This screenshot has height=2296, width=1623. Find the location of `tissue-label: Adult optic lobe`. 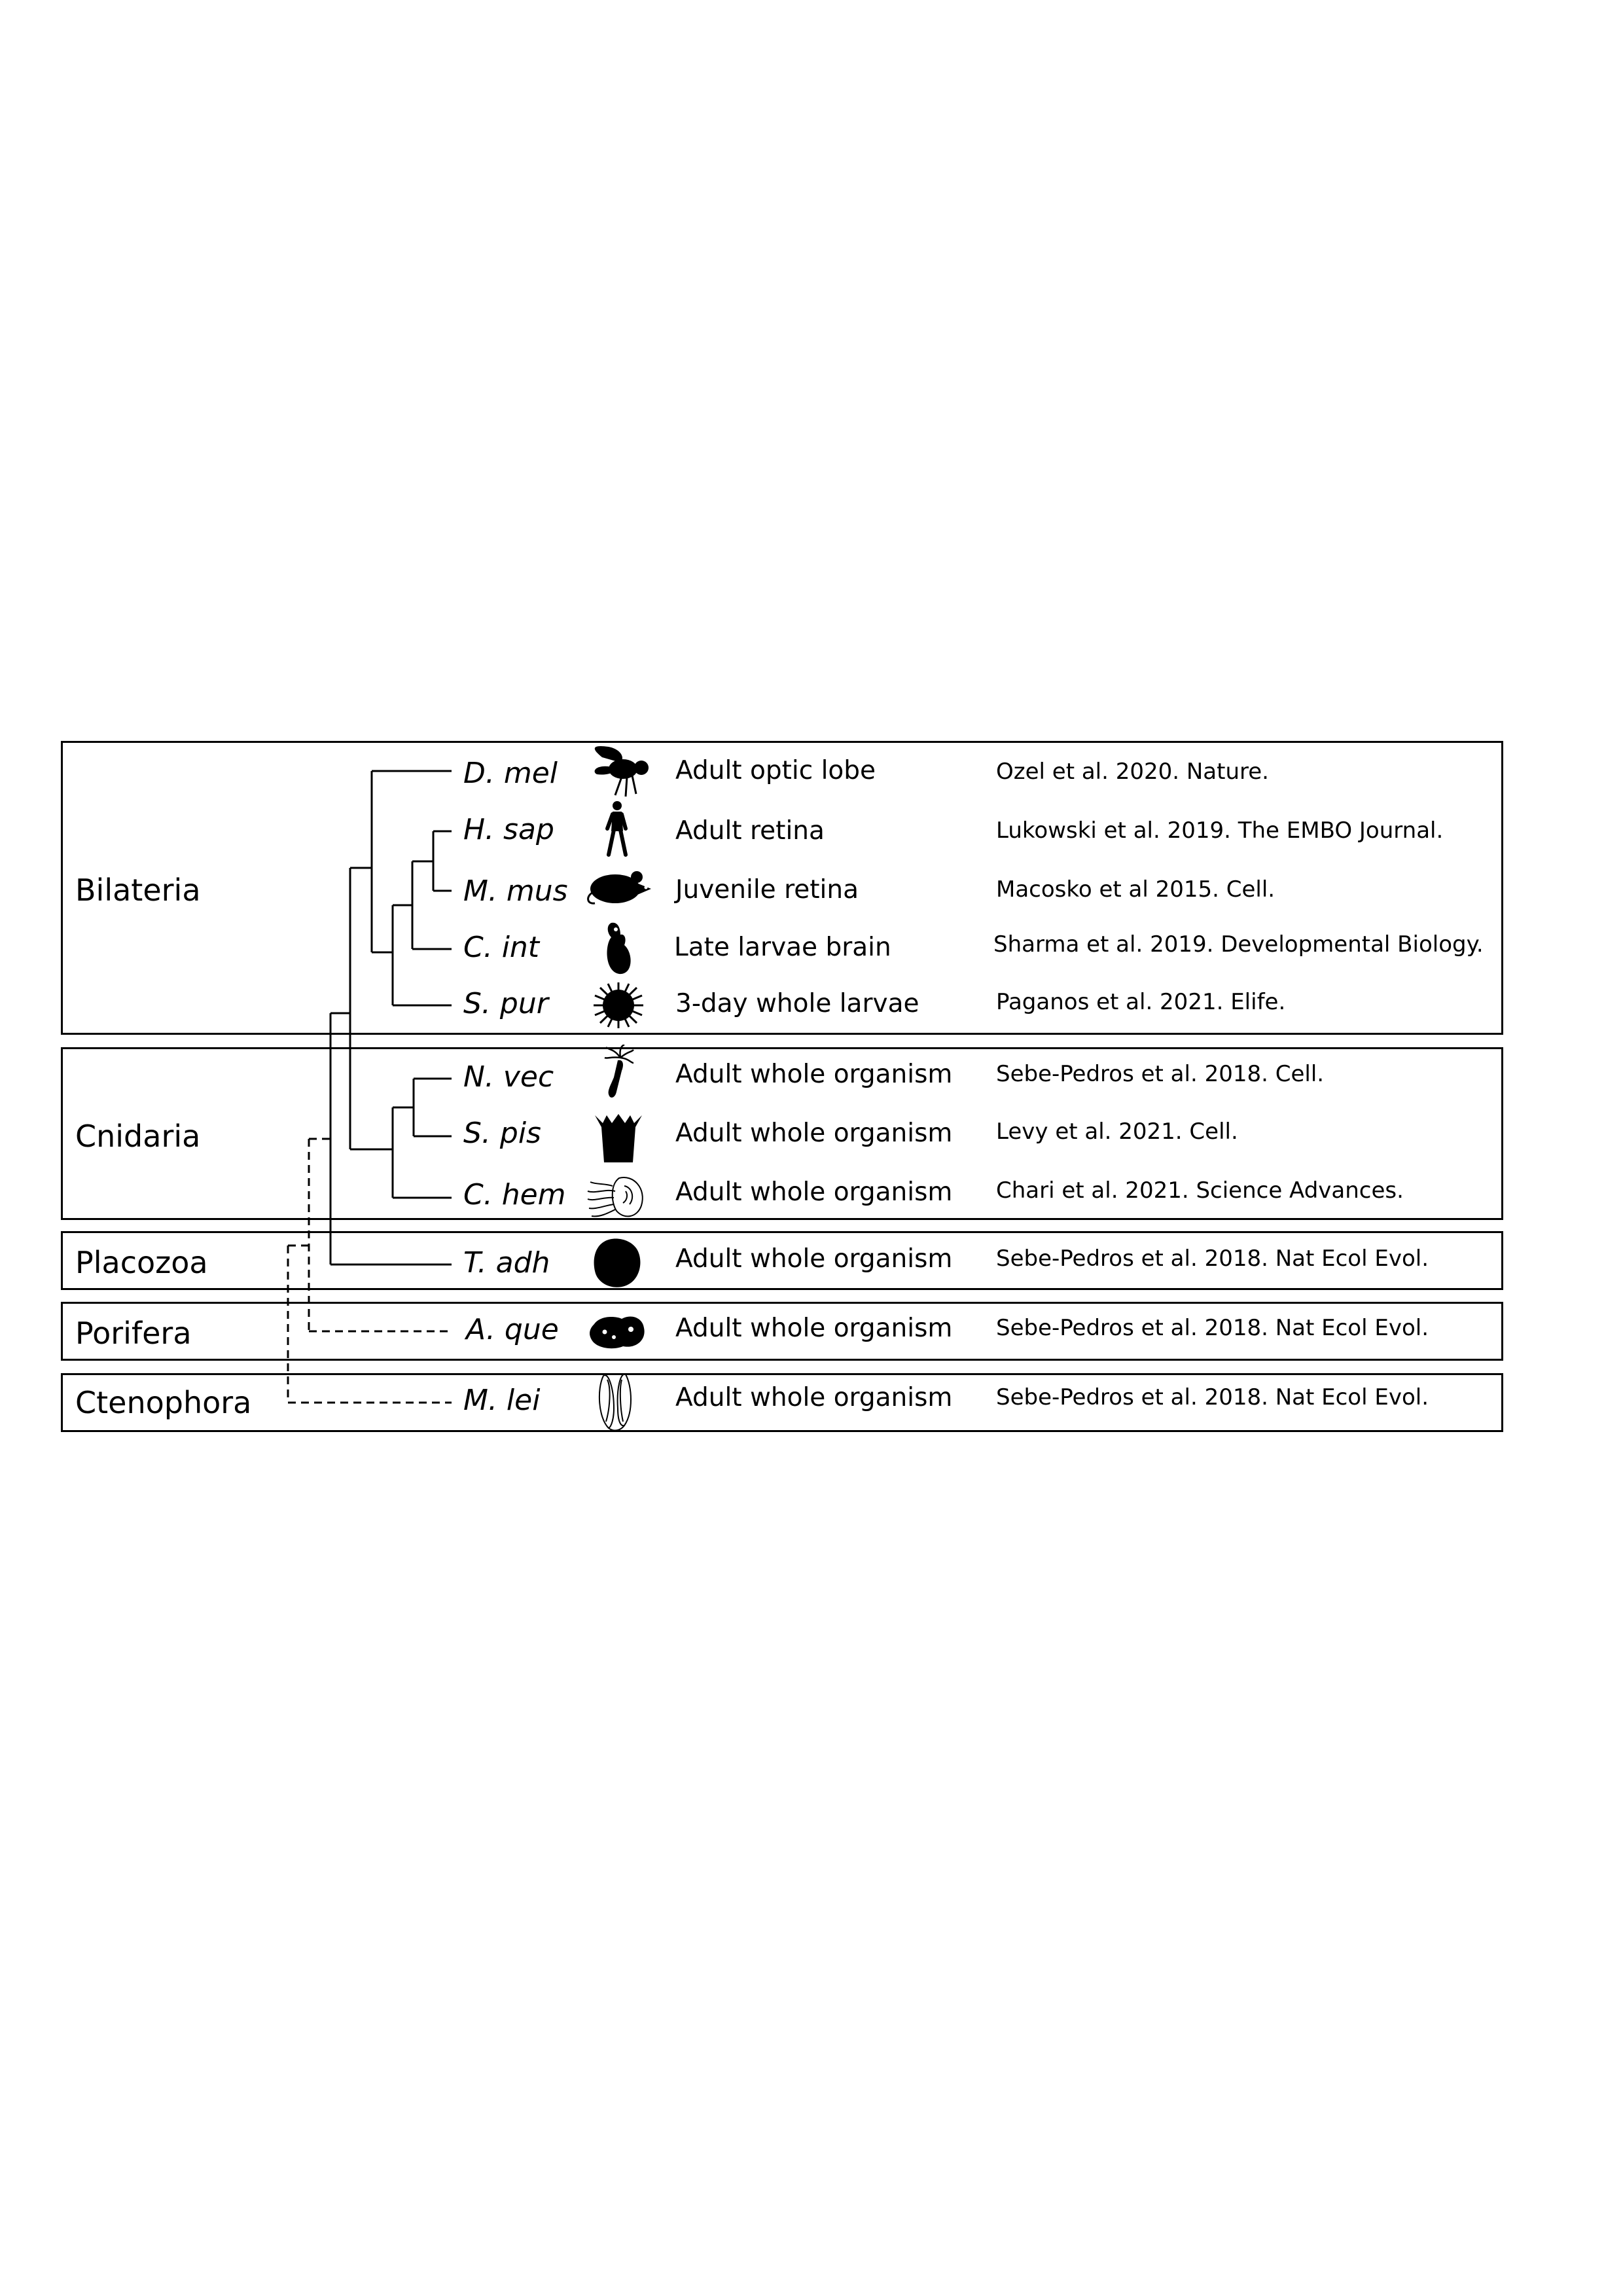

tissue-label: Adult optic lobe is located at coordinates (776, 770).